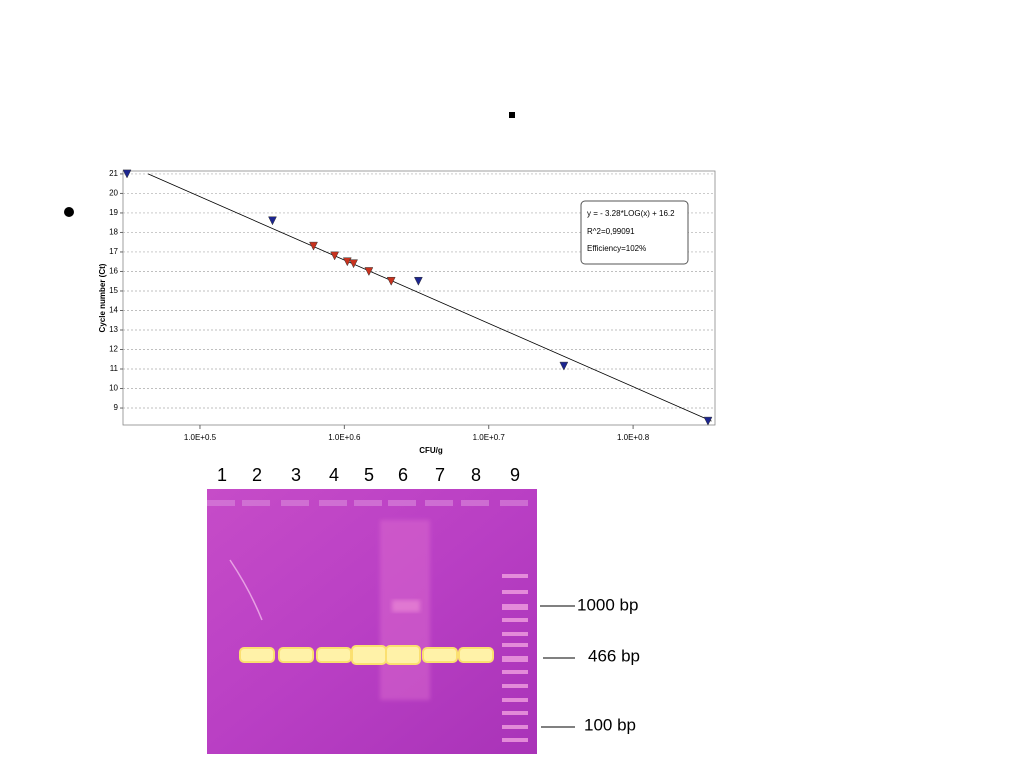  I want to click on y-tick-label: 18, so click(113, 232).